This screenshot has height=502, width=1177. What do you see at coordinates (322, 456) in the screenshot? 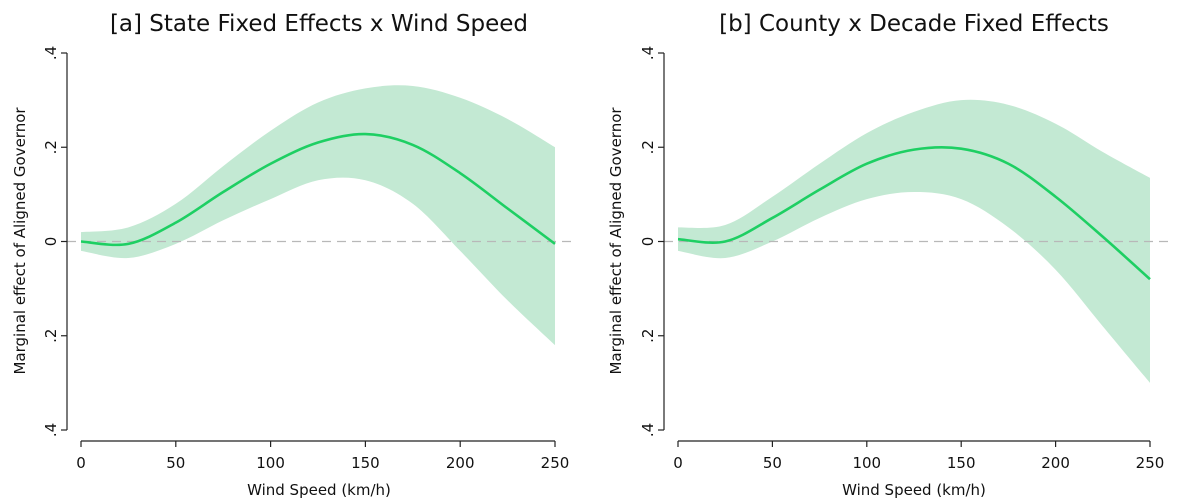
I see `panel-a-x-ticks: 0 50 100 150 200 250` at bounding box center [322, 456].